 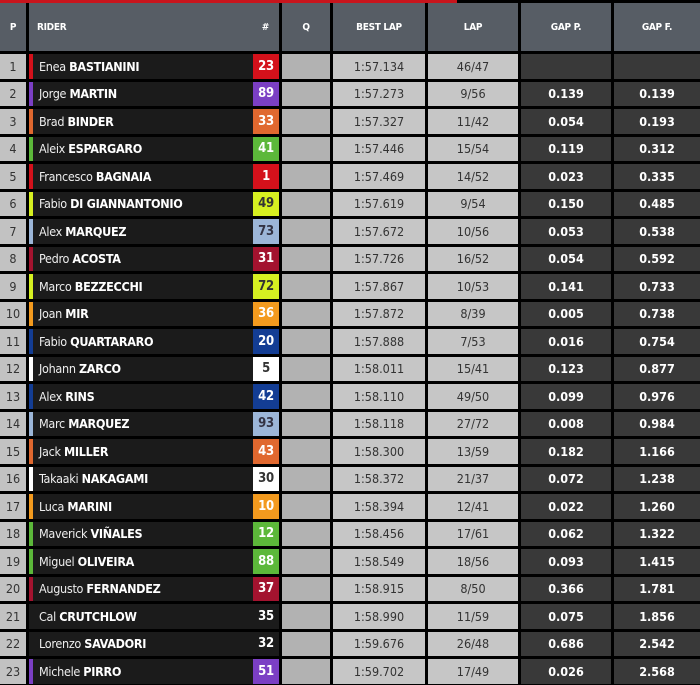 I want to click on rider-cell: Enea BASTIANINI 23, so click(x=154, y=66).